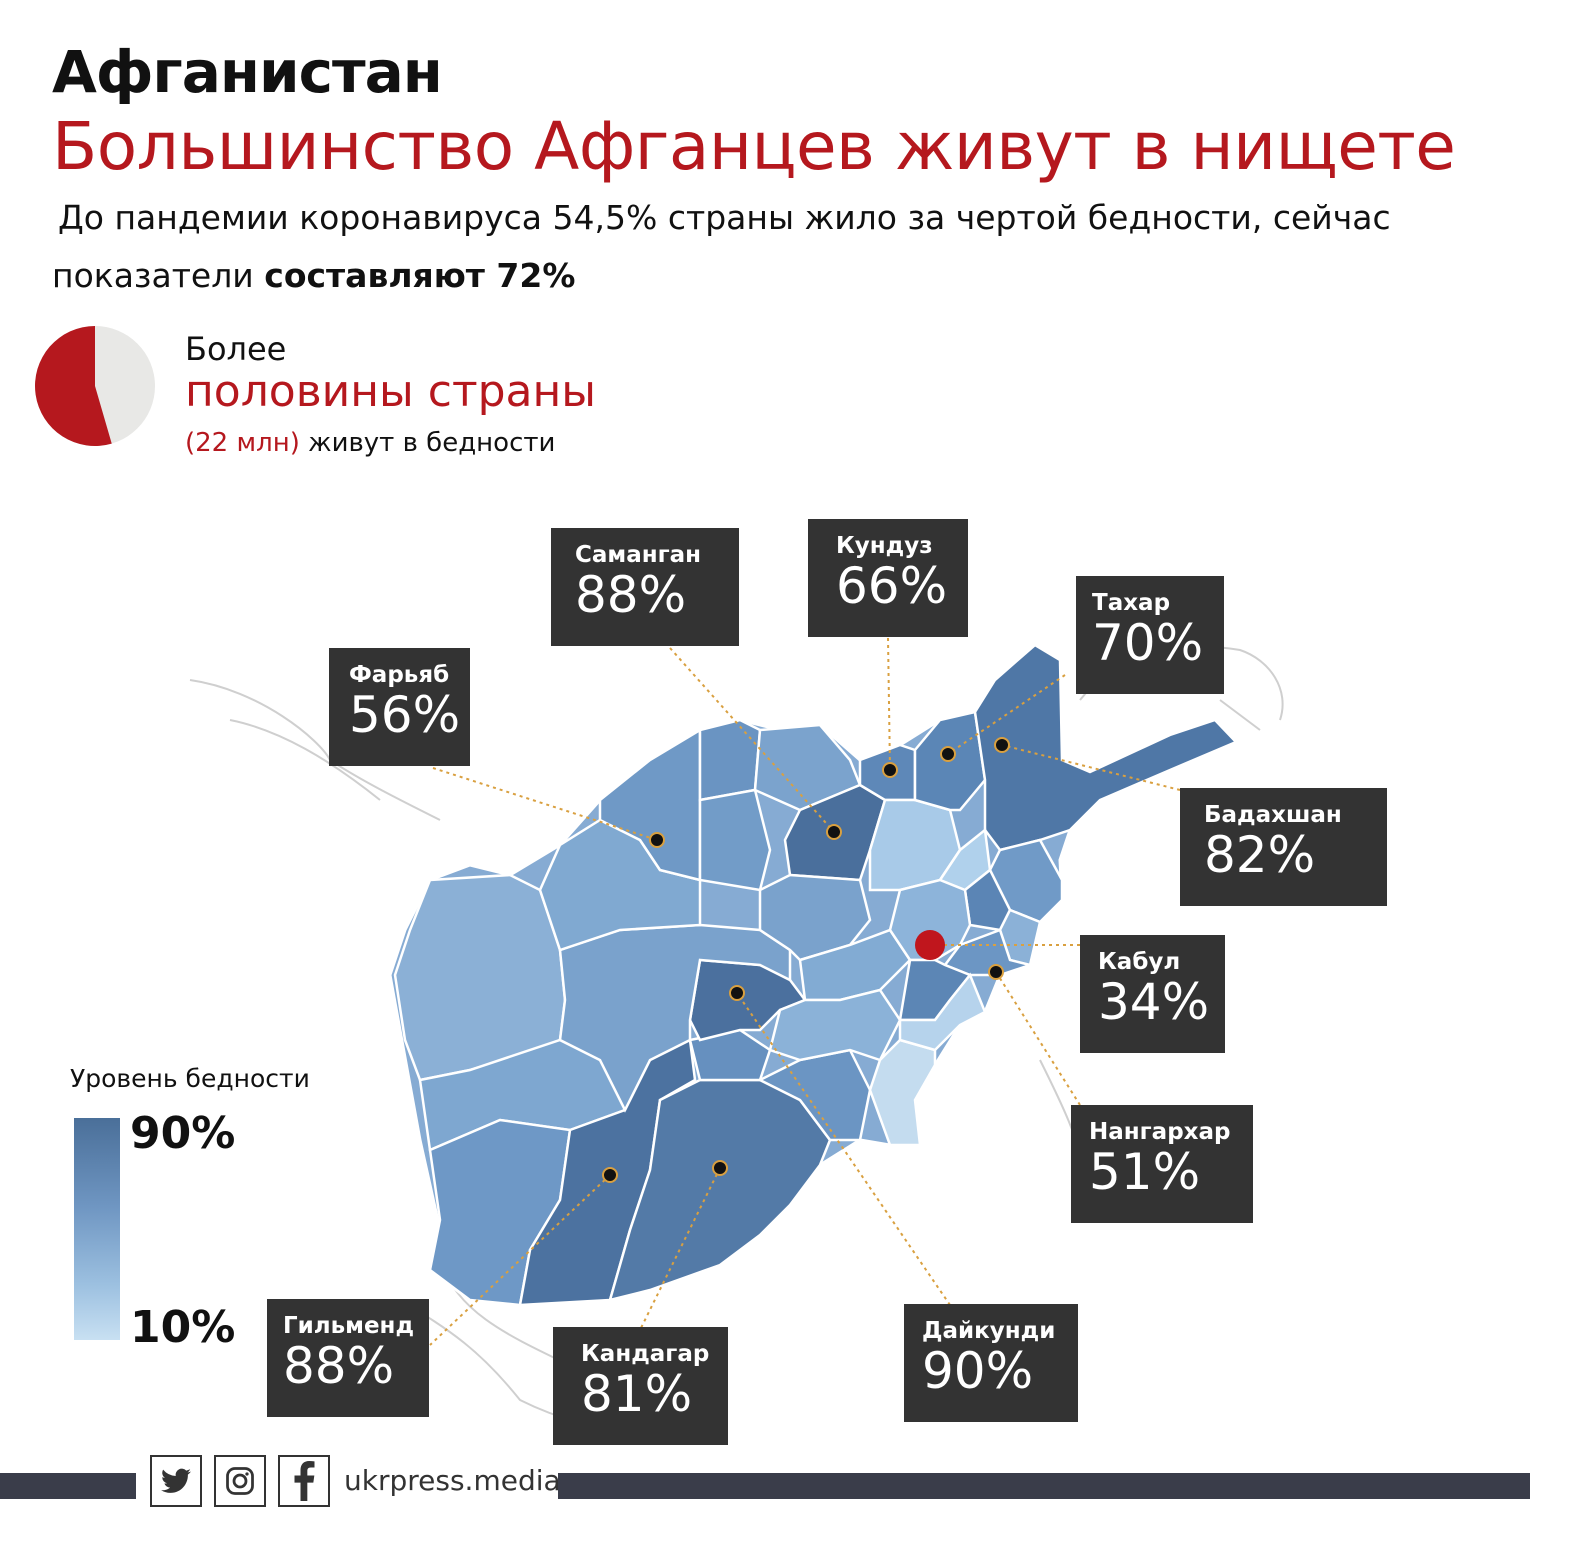 The image size is (1589, 1548). I want to click on facebook-icon, so click(304, 1481).